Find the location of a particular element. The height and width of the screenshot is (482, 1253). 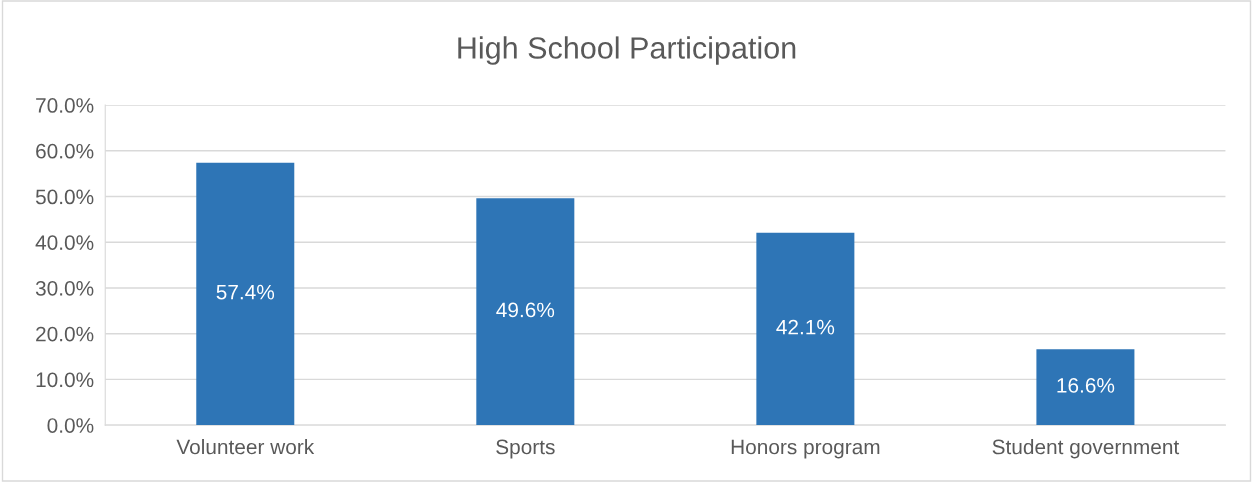

data-label: 49.6% is located at coordinates (525, 310).